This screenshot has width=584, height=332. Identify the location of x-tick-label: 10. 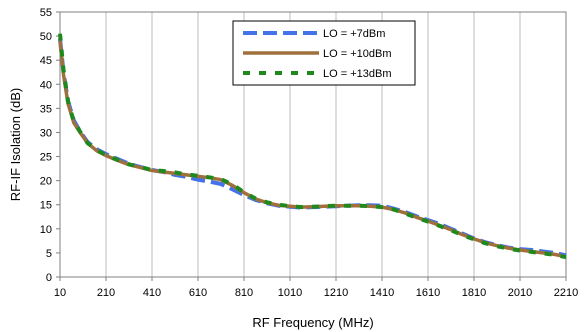
(60, 293).